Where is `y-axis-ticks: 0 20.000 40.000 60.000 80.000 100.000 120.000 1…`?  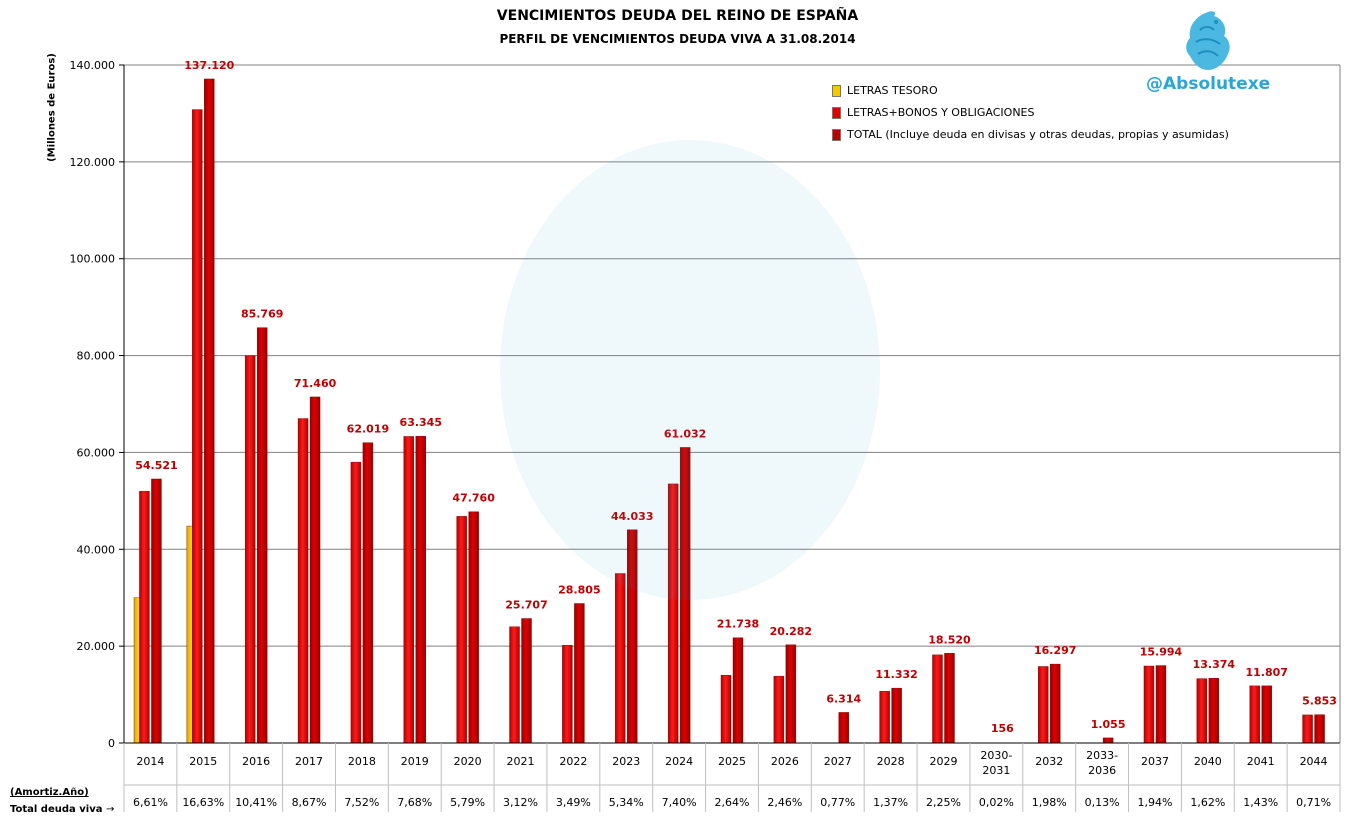
y-axis-ticks: 0 20.000 40.000 60.000 80.000 100.000 120.000 1… is located at coordinates (93, 404).